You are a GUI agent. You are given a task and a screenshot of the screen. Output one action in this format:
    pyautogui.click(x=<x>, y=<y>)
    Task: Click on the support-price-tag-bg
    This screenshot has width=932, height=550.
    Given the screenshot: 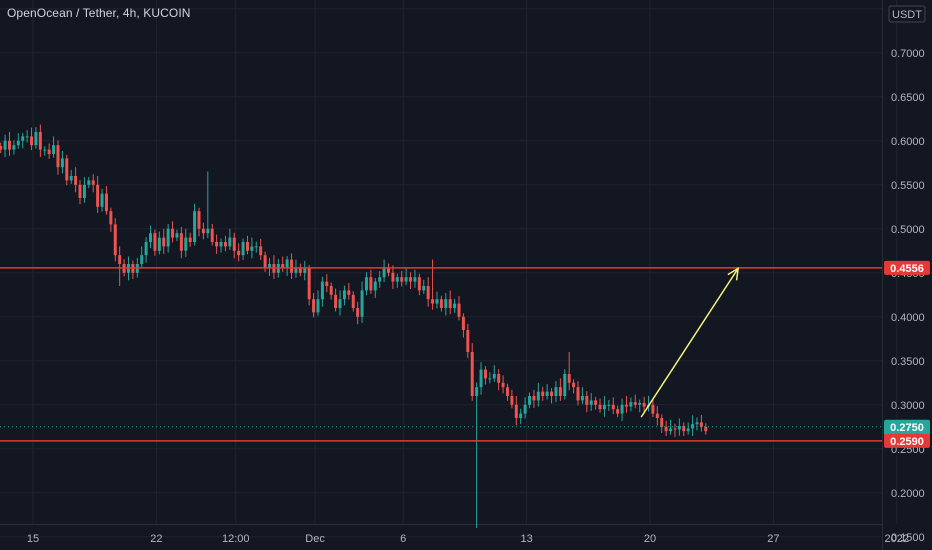 What is the action you would take?
    pyautogui.click(x=907, y=440)
    